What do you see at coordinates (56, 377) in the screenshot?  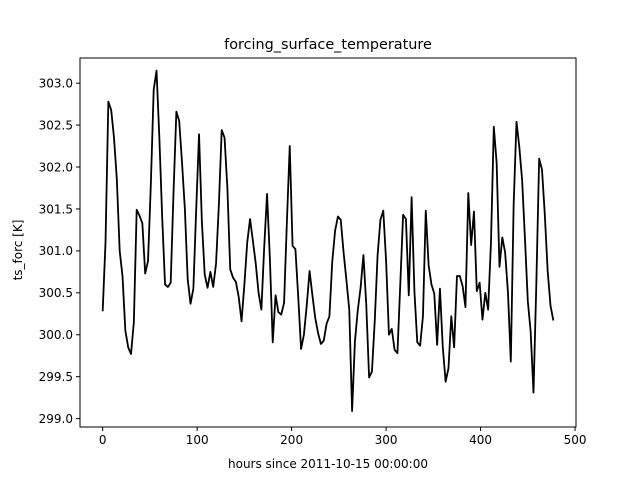 I see `y-tick-label: 299.5` at bounding box center [56, 377].